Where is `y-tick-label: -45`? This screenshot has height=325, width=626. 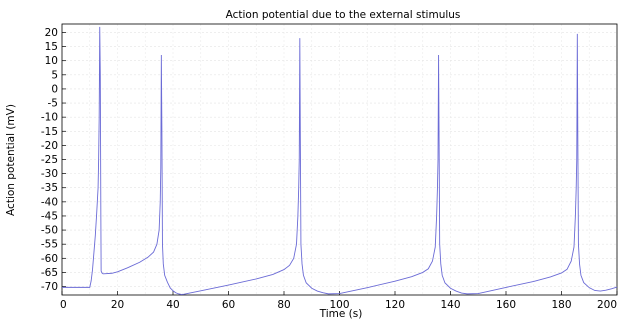 y-tick-label: -45 is located at coordinates (49, 216).